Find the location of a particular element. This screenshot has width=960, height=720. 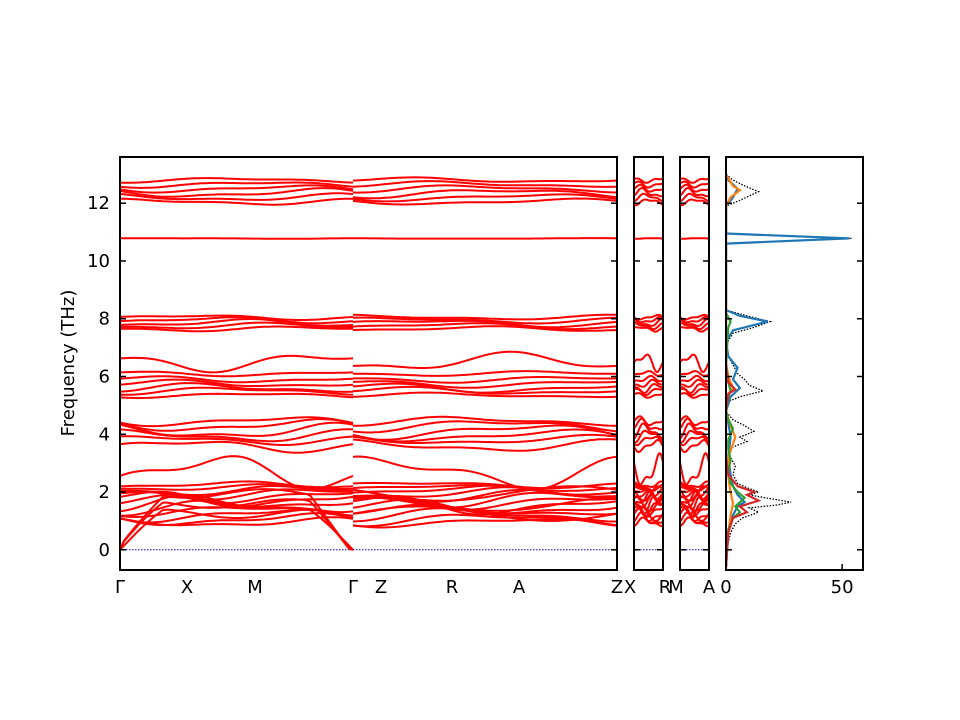

y-tick-label: 8 is located at coordinates (104, 319).